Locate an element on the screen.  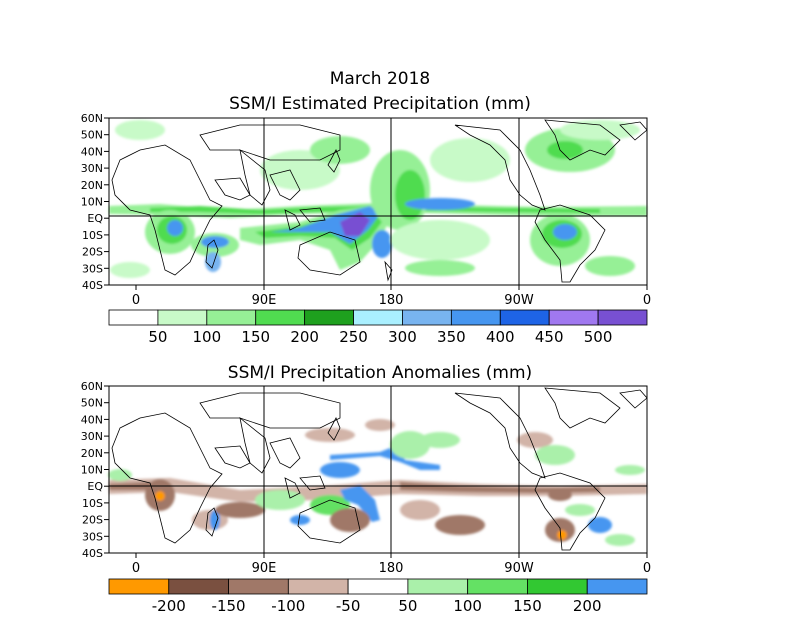
anomaly-map-title: SSM/I Precipitation Anomalies (mm) is located at coordinates (380, 373).